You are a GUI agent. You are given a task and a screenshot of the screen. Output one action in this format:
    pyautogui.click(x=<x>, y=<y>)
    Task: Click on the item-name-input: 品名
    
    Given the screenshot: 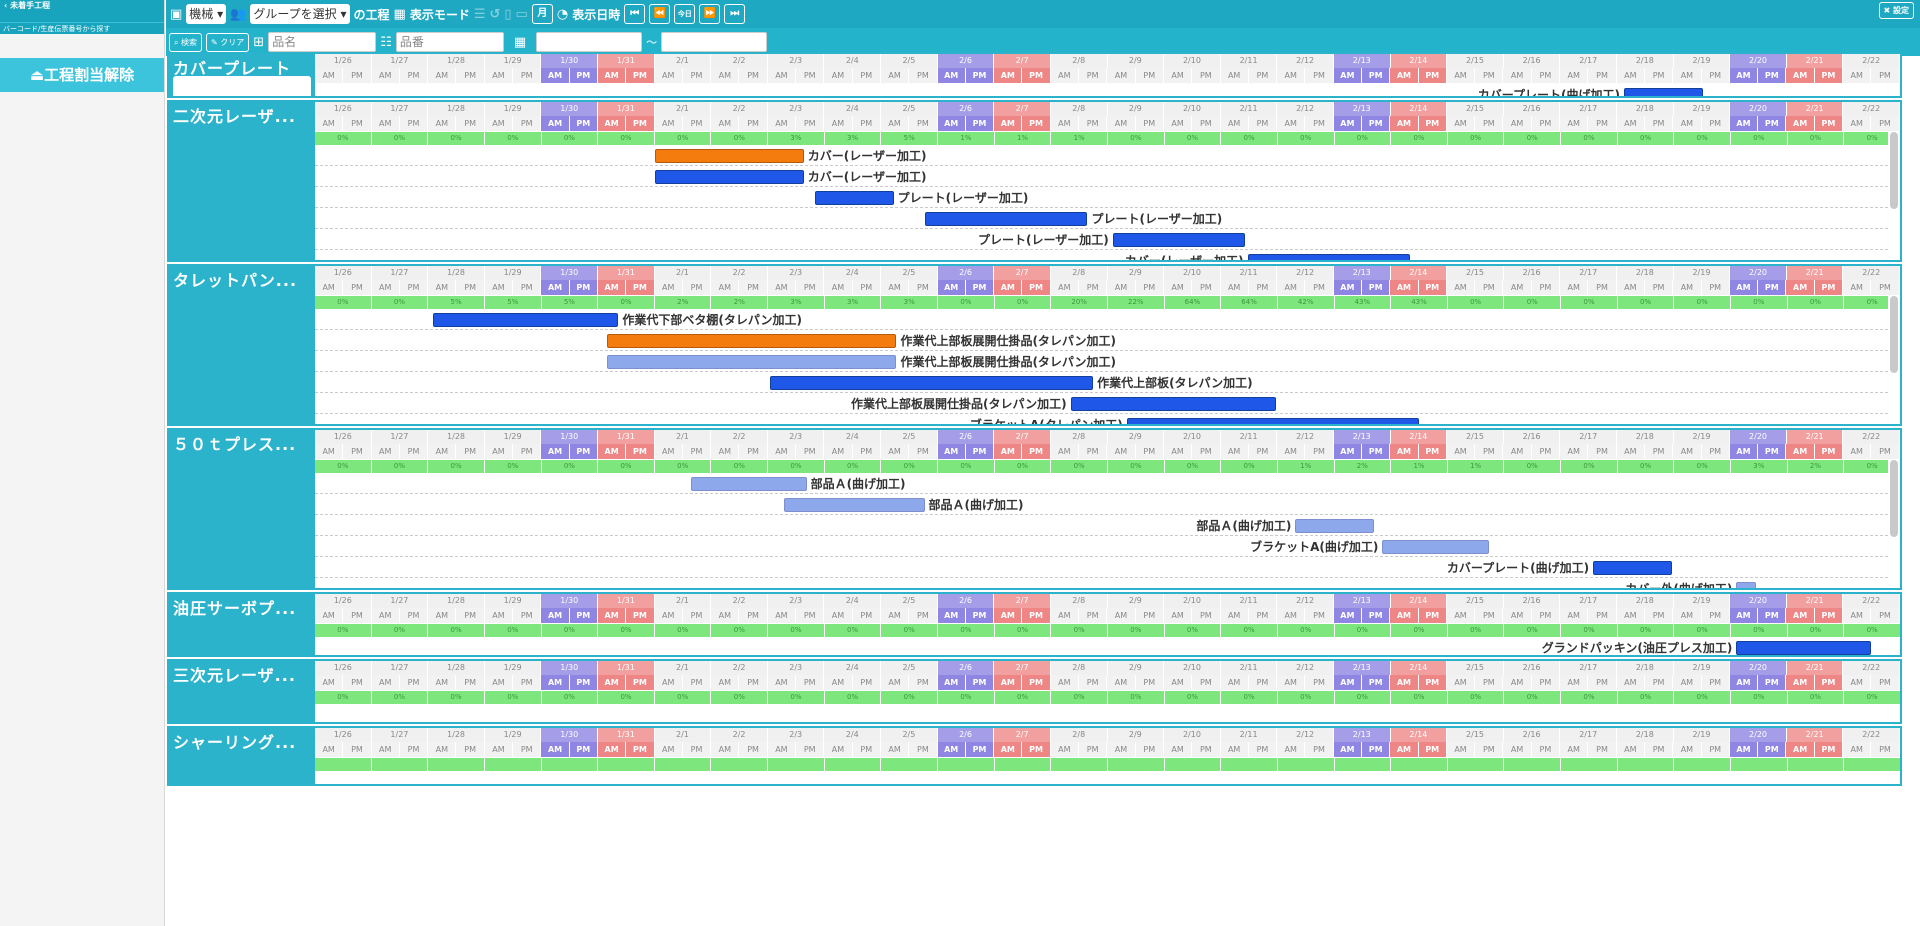 What is the action you would take?
    pyautogui.click(x=322, y=42)
    